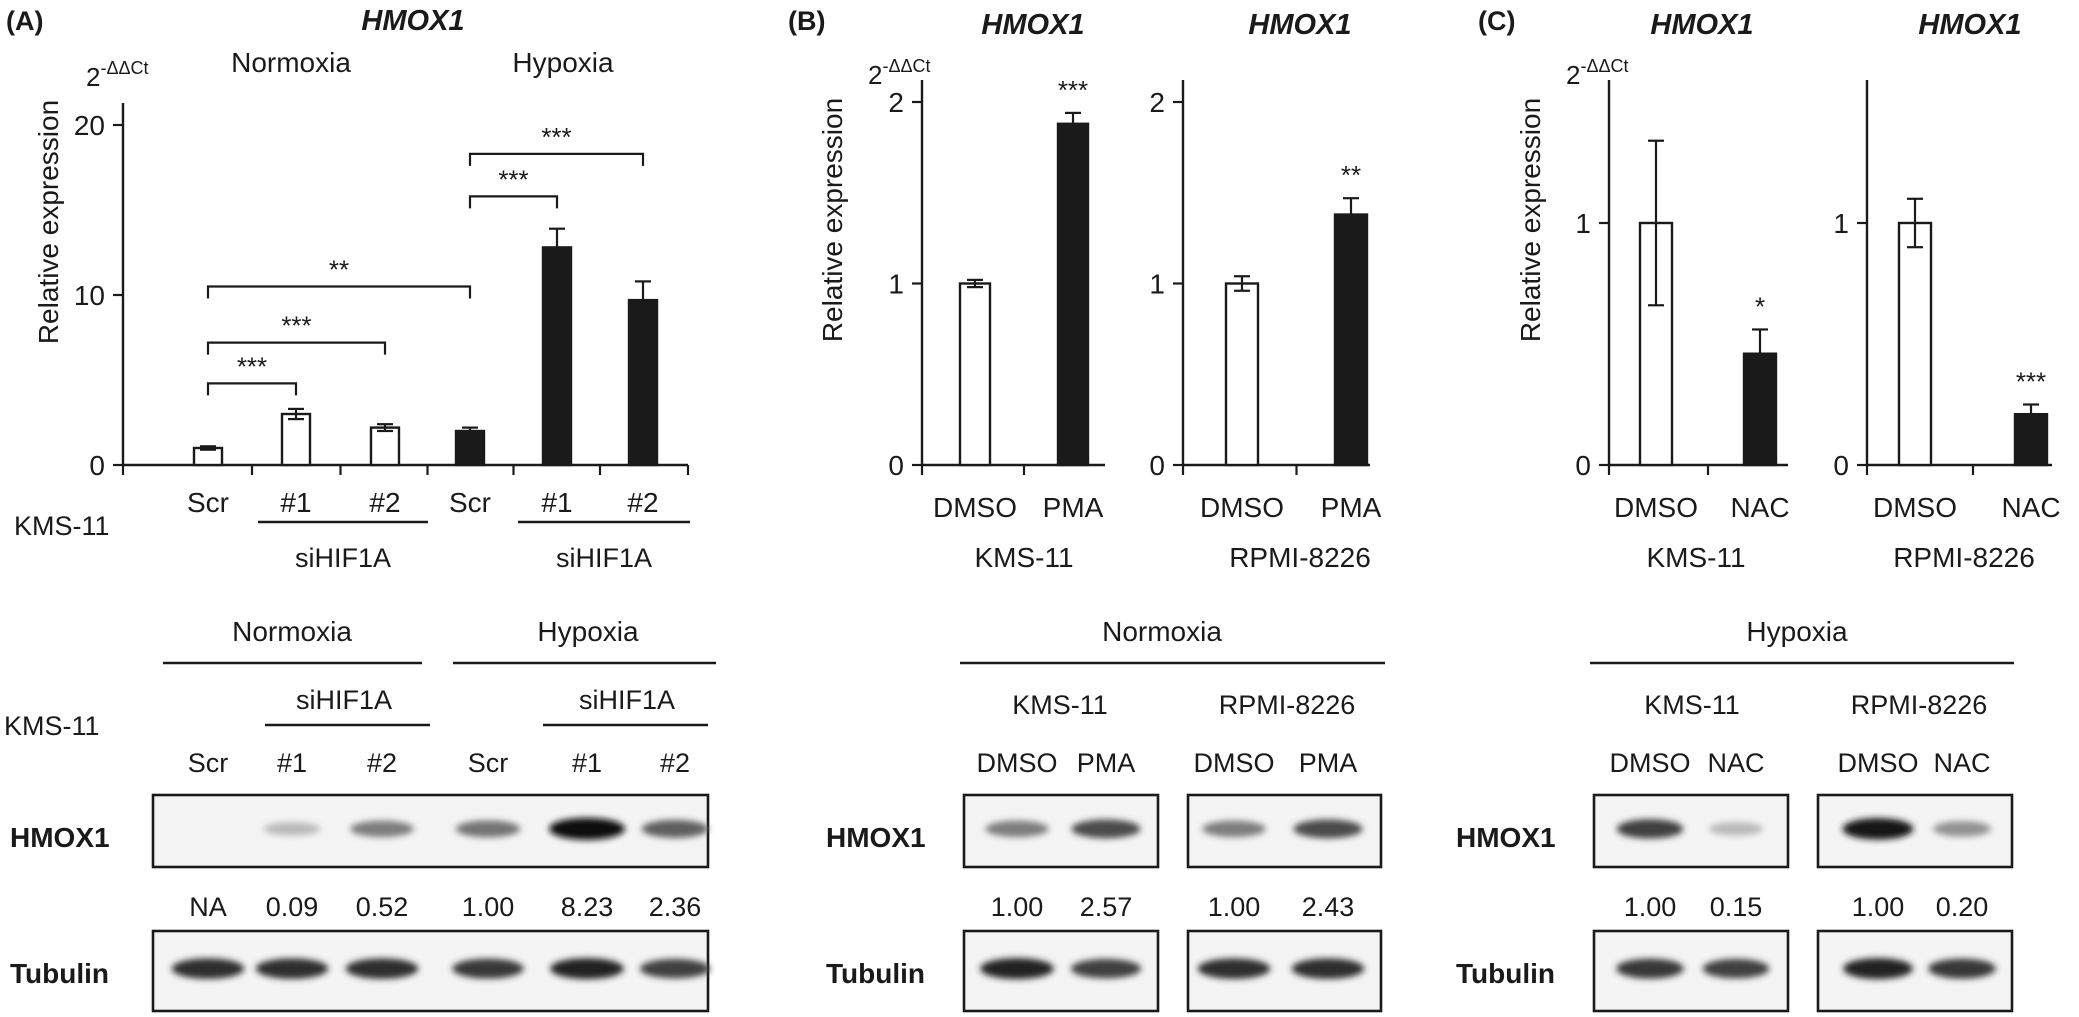  Describe the element at coordinates (1061, 971) in the screenshot. I see `blot-b-tubulin-kms` at that location.